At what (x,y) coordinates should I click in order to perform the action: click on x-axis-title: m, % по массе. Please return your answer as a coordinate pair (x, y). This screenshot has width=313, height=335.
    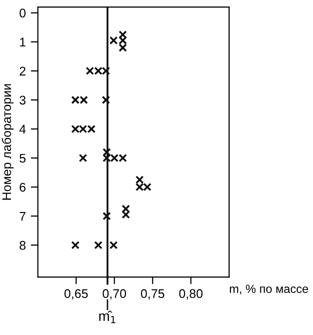
    Looking at the image, I should click on (269, 289).